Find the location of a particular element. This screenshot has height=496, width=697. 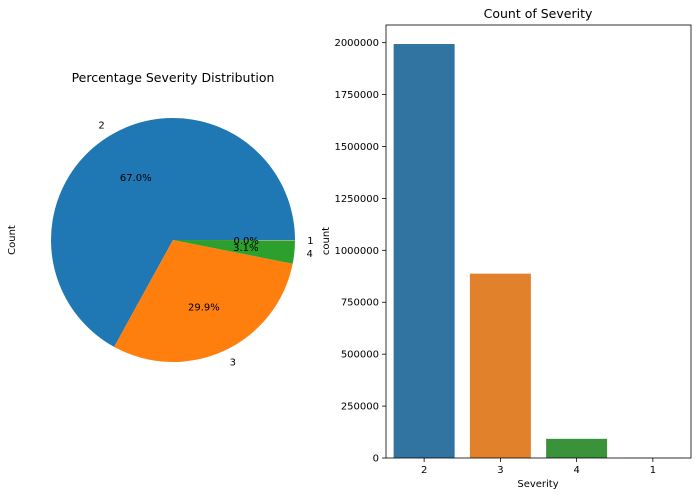

pie-category-label-1: 1 is located at coordinates (310, 241).